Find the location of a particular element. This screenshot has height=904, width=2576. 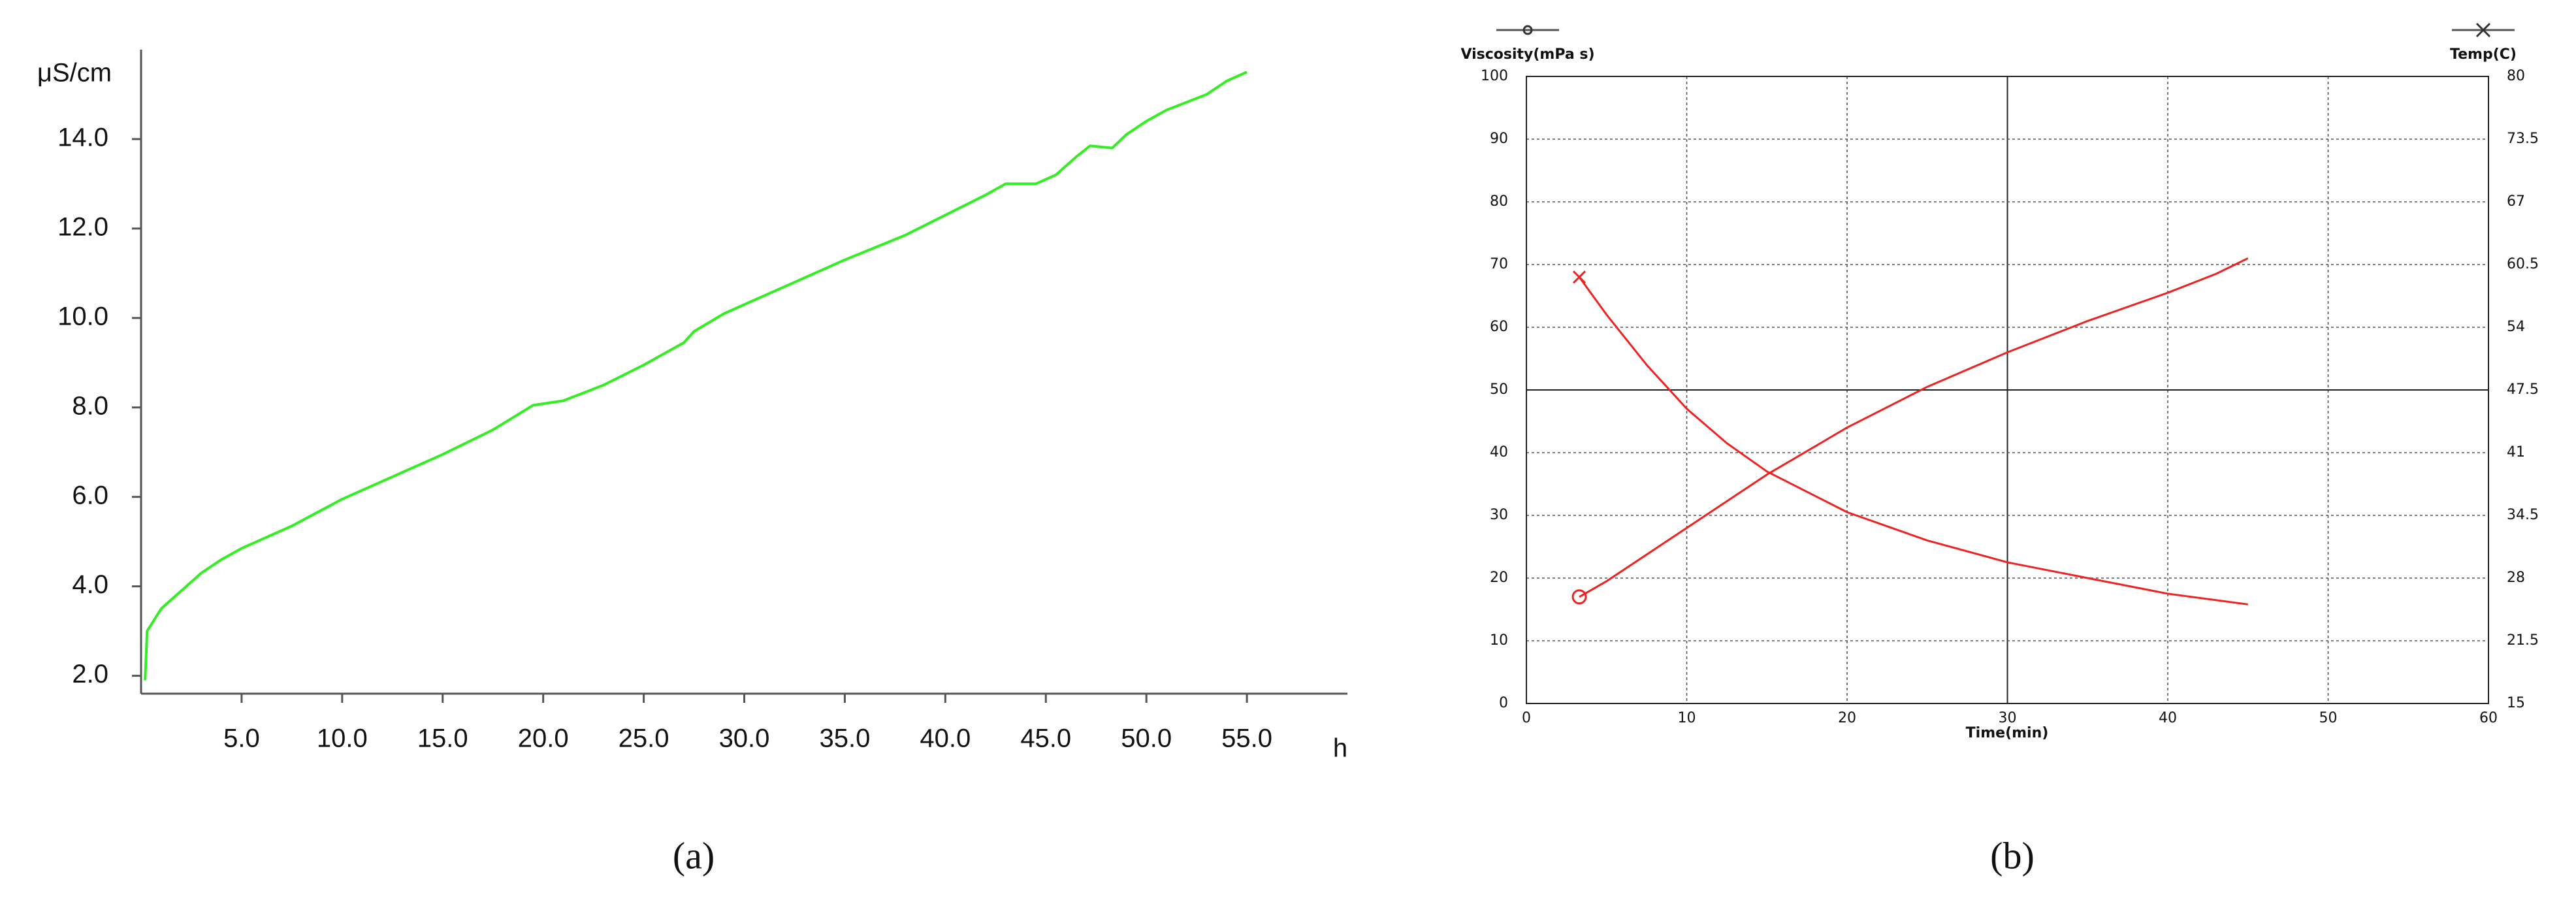

x-axis-label: Time(min) is located at coordinates (2007, 733).